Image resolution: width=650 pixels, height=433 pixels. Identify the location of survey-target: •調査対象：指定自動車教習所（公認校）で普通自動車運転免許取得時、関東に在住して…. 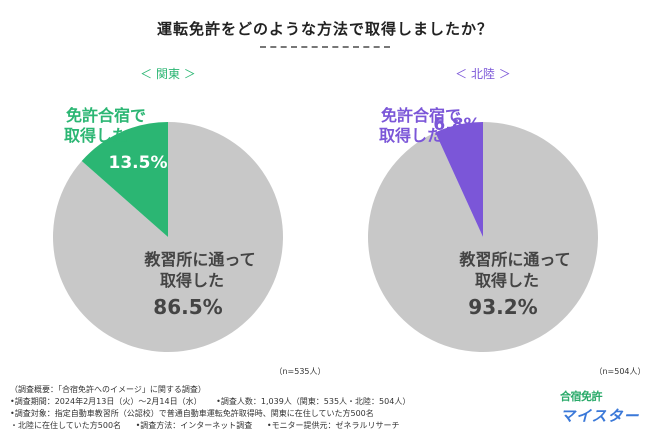
(192, 413).